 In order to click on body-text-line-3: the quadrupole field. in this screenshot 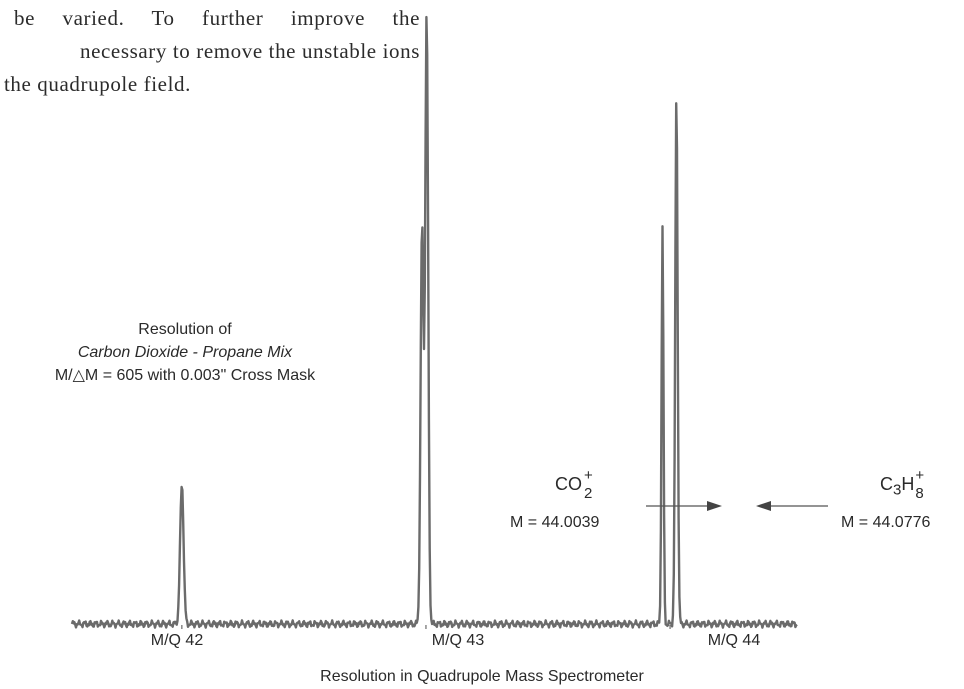, I will do `click(97, 84)`.